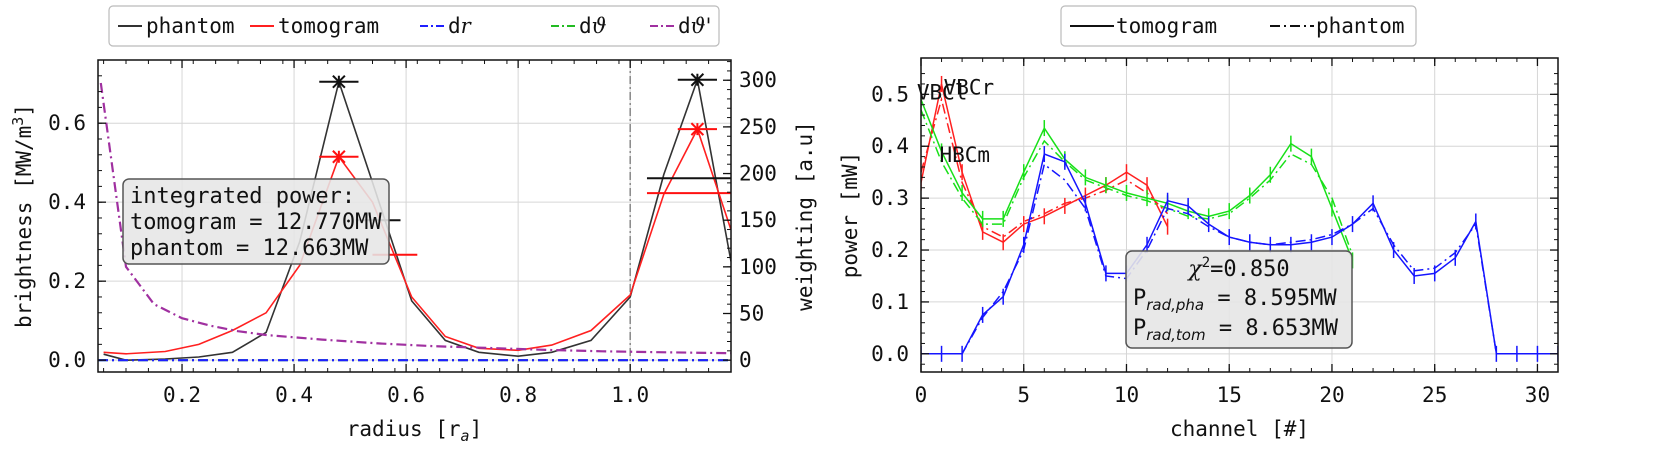 This screenshot has height=473, width=1656. What do you see at coordinates (1045, 167) in the screenshot?
I see `series-vbclphantom` at bounding box center [1045, 167].